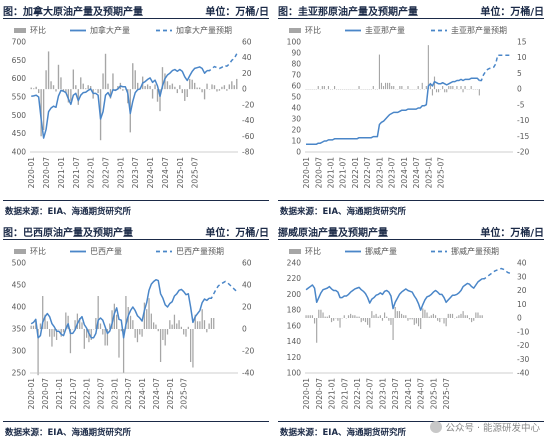  What do you see at coordinates (135, 173) in the screenshot?
I see `x-tick: 2023-07` at bounding box center [135, 173].